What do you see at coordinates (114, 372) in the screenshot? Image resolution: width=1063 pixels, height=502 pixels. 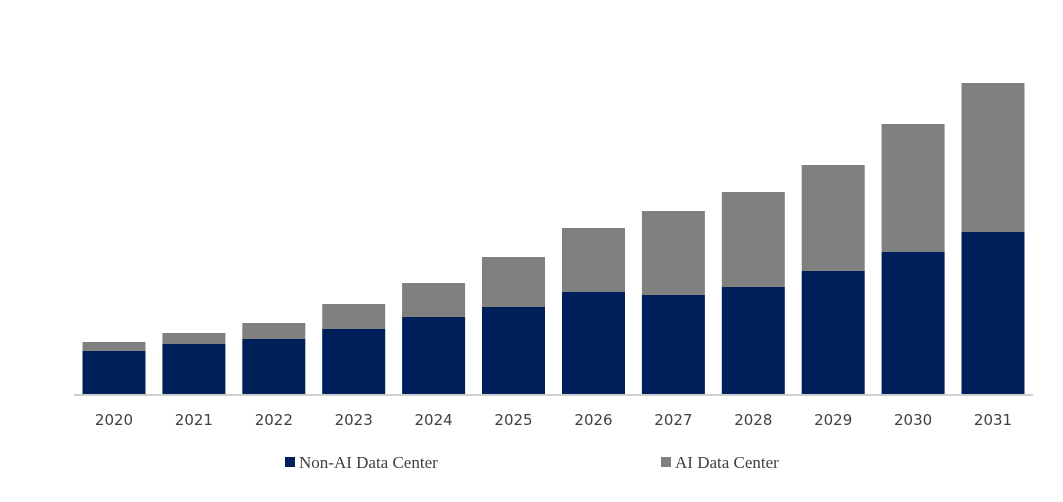 I see `bar-2020-non-ai` at bounding box center [114, 372].